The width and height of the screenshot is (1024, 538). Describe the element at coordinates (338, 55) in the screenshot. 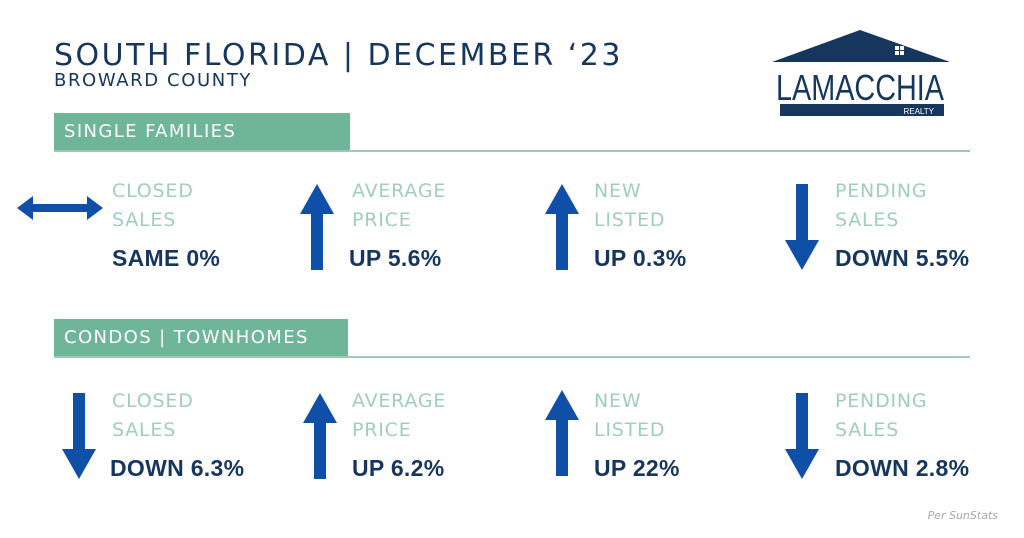

I see `page-title: SOUTH FLORIDA | DECEMBER ‘23` at that location.